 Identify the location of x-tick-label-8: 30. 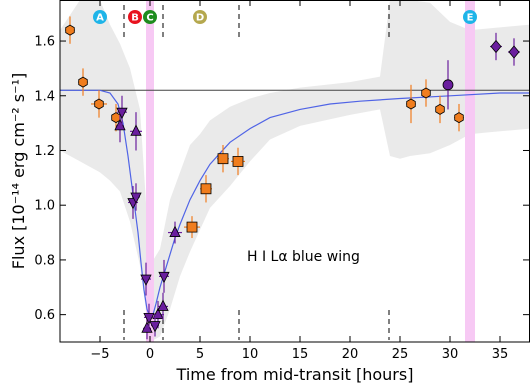
(450, 354).